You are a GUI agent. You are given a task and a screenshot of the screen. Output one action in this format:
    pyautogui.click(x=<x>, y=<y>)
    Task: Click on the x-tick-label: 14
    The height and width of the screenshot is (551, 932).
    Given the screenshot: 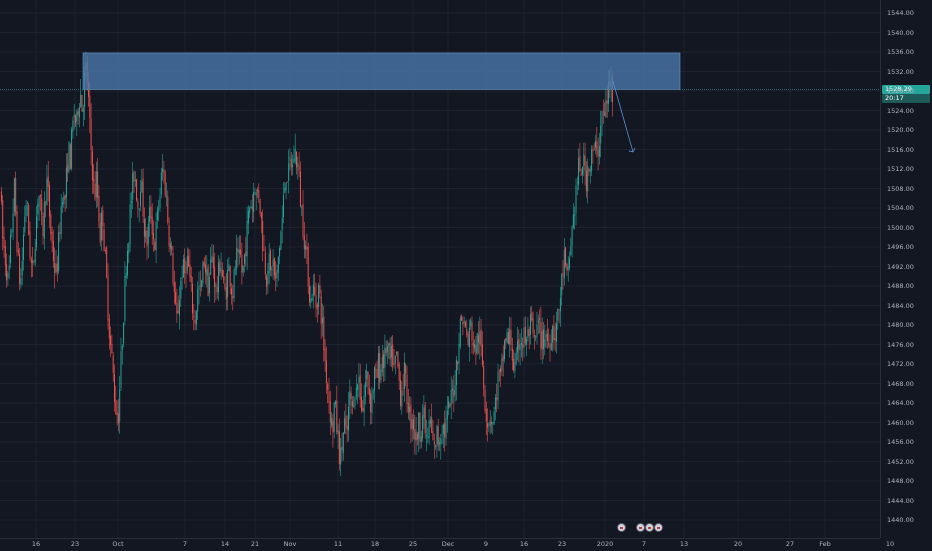 What is the action you would take?
    pyautogui.click(x=225, y=544)
    